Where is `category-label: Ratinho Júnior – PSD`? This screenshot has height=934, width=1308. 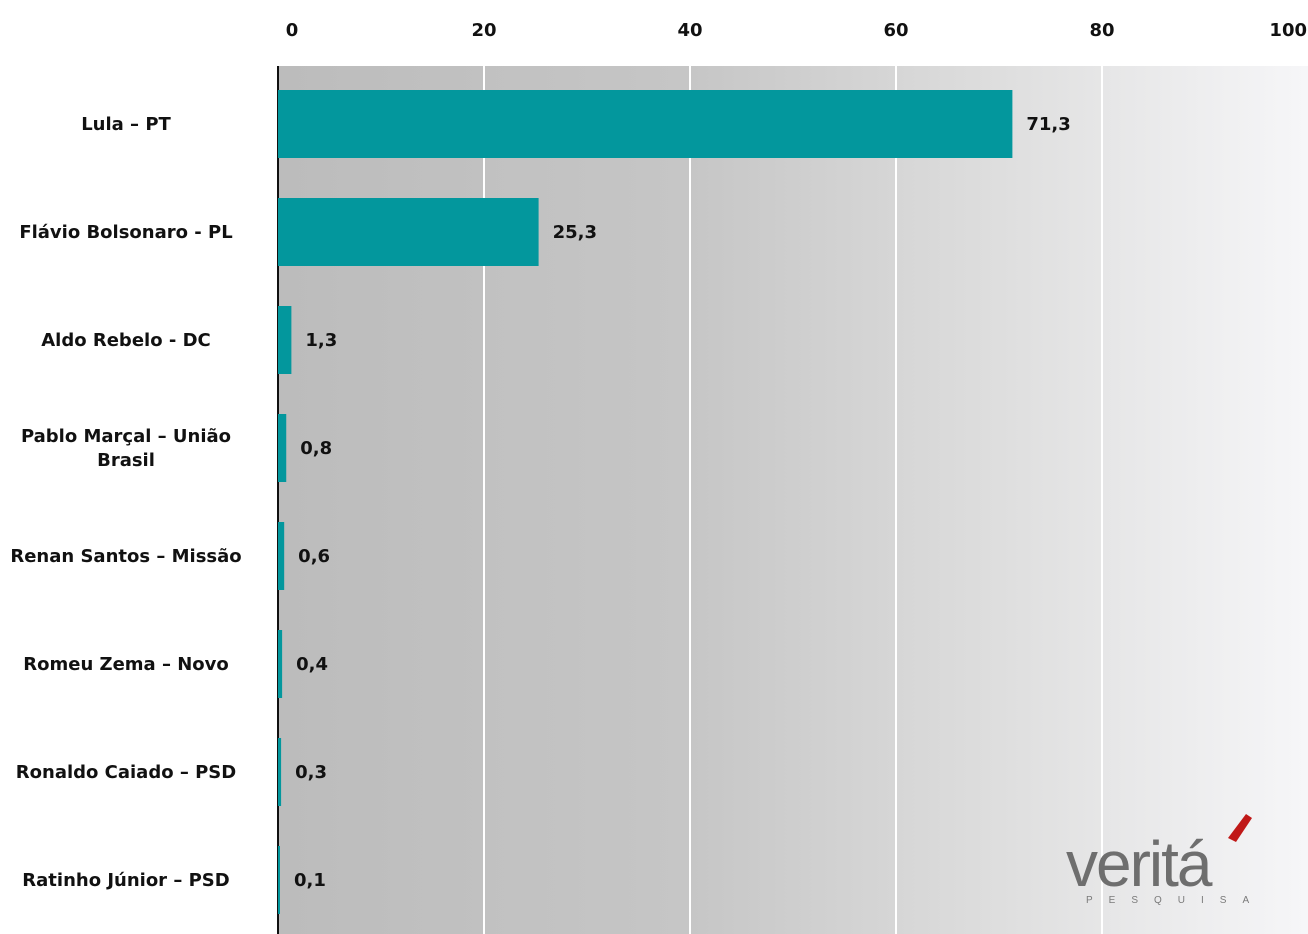
category-label: Ratinho Júnior – PSD is located at coordinates (125, 880).